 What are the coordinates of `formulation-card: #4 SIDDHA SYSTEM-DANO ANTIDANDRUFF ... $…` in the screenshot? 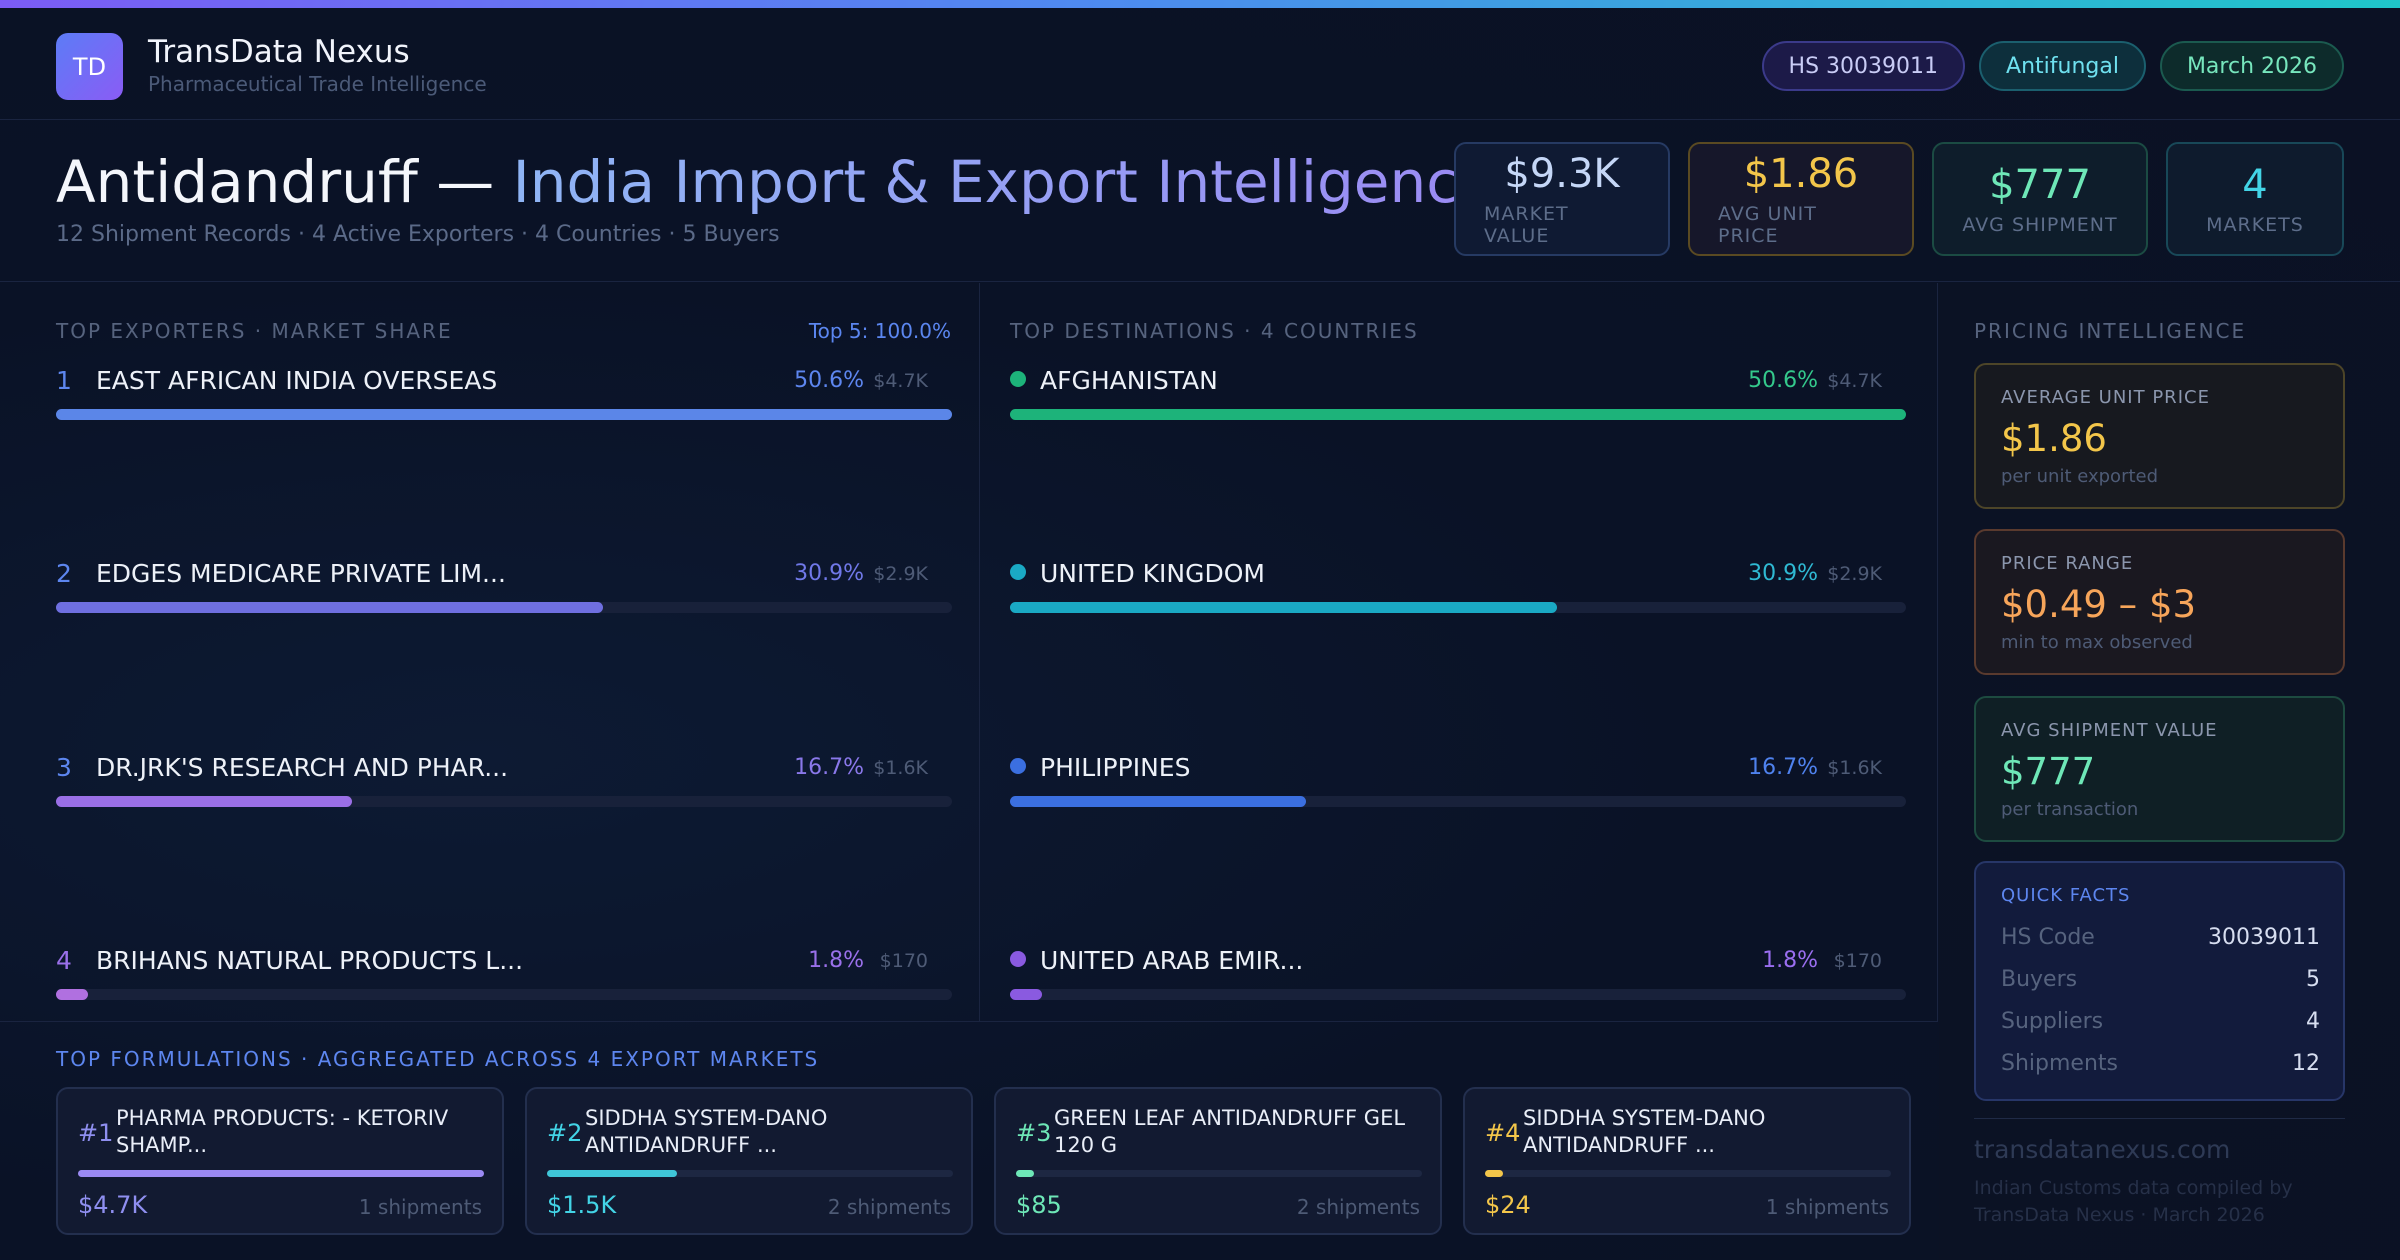 It's located at (1687, 1161).